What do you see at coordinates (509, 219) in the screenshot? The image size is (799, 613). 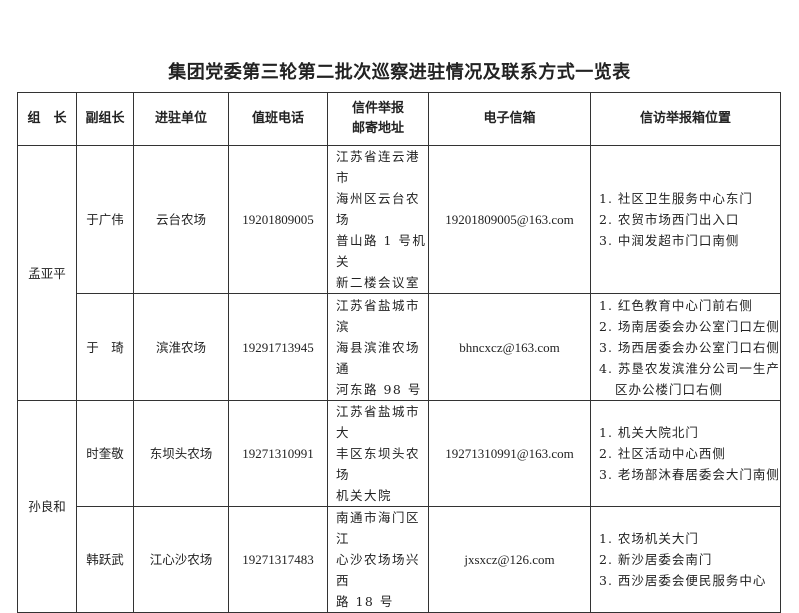 I see `email-cell: 19201809005@163.com` at bounding box center [509, 219].